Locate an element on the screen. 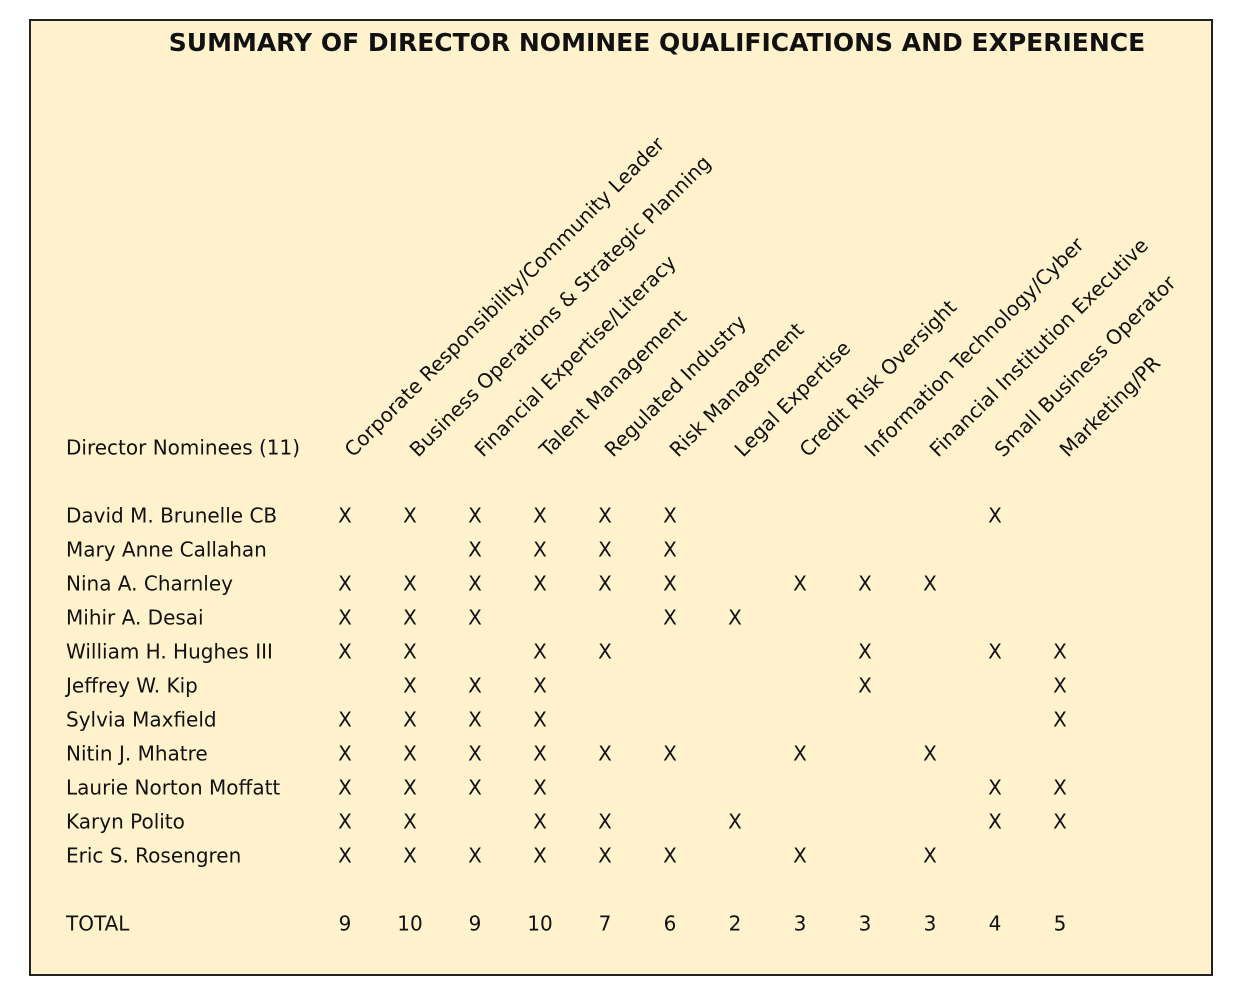 The height and width of the screenshot is (986, 1250). row-name: Sylvia Maxfield is located at coordinates (141, 720).